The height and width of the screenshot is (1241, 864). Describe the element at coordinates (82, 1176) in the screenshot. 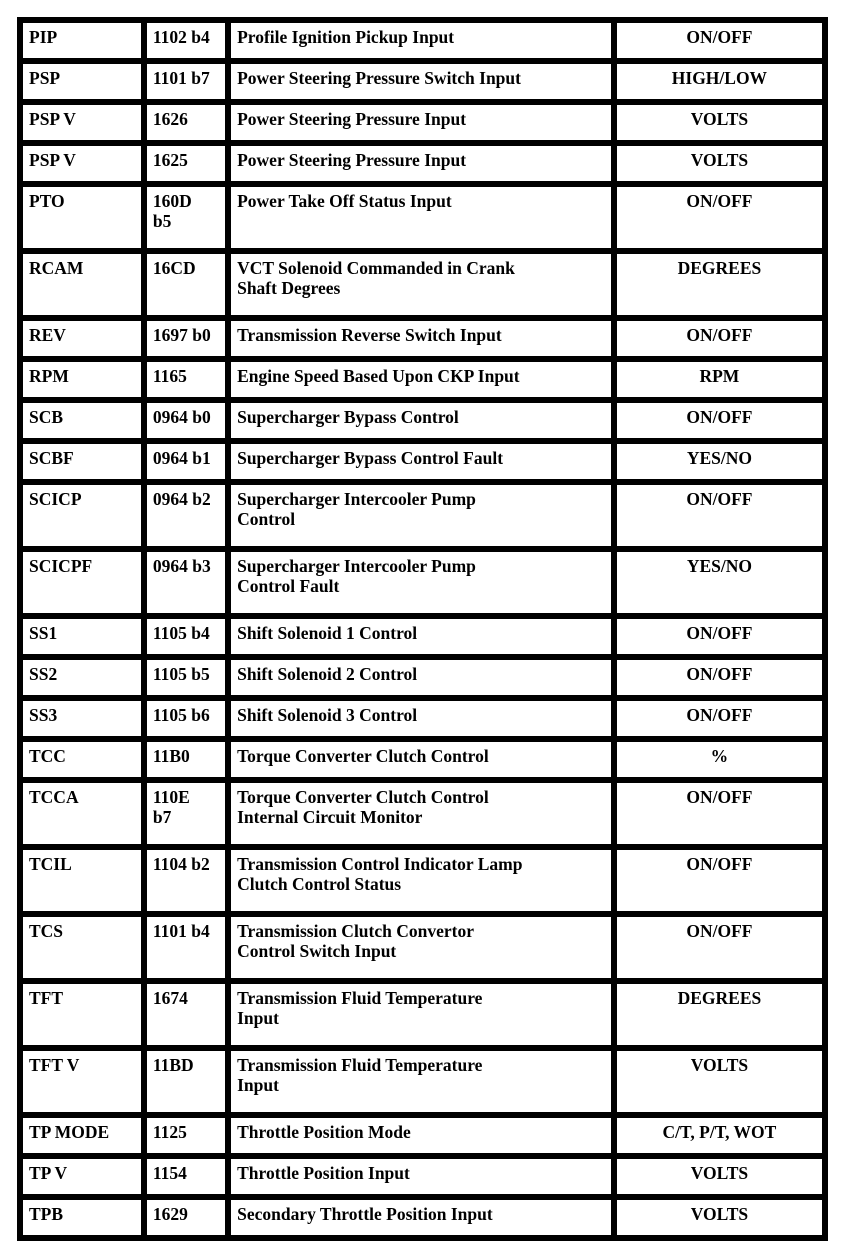

I see `cell-acronym: TP V` at that location.